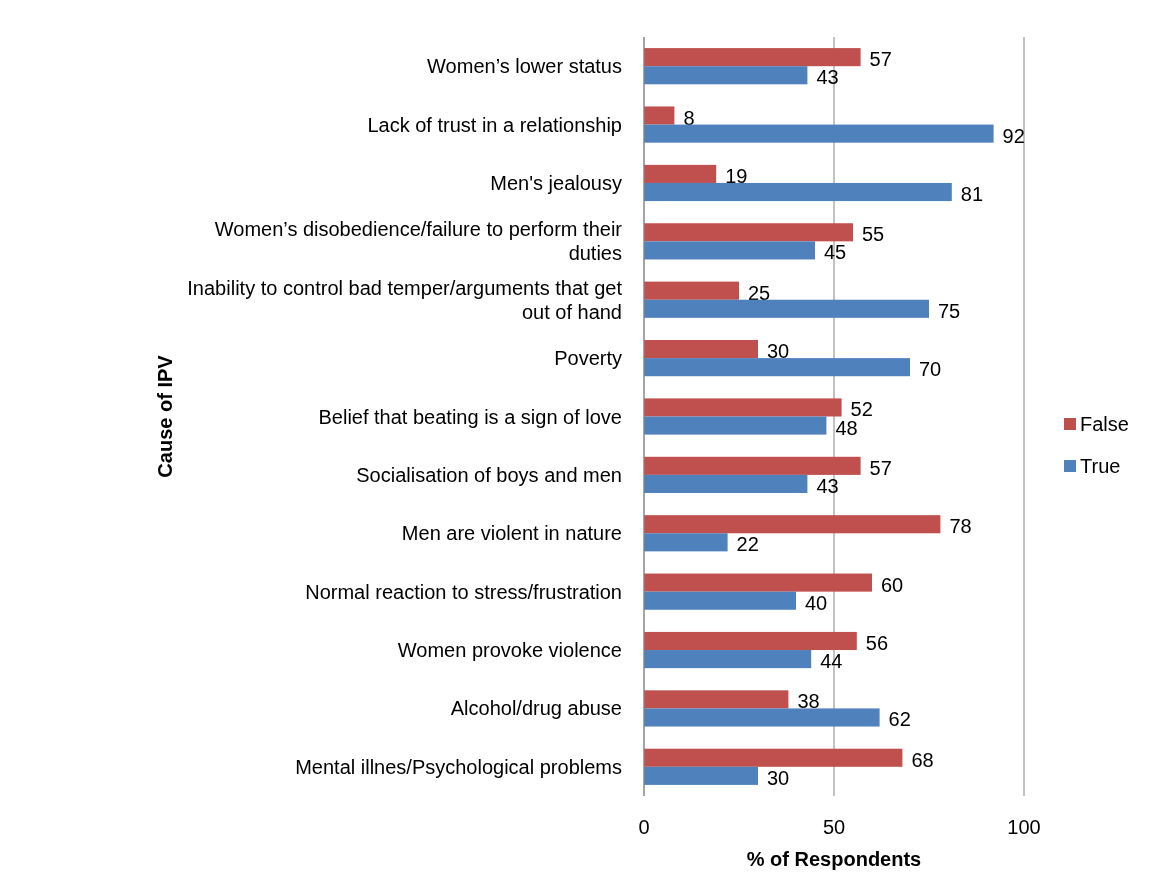 Image resolution: width=1154 pixels, height=873 pixels. I want to click on data-label: 70, so click(930, 369).